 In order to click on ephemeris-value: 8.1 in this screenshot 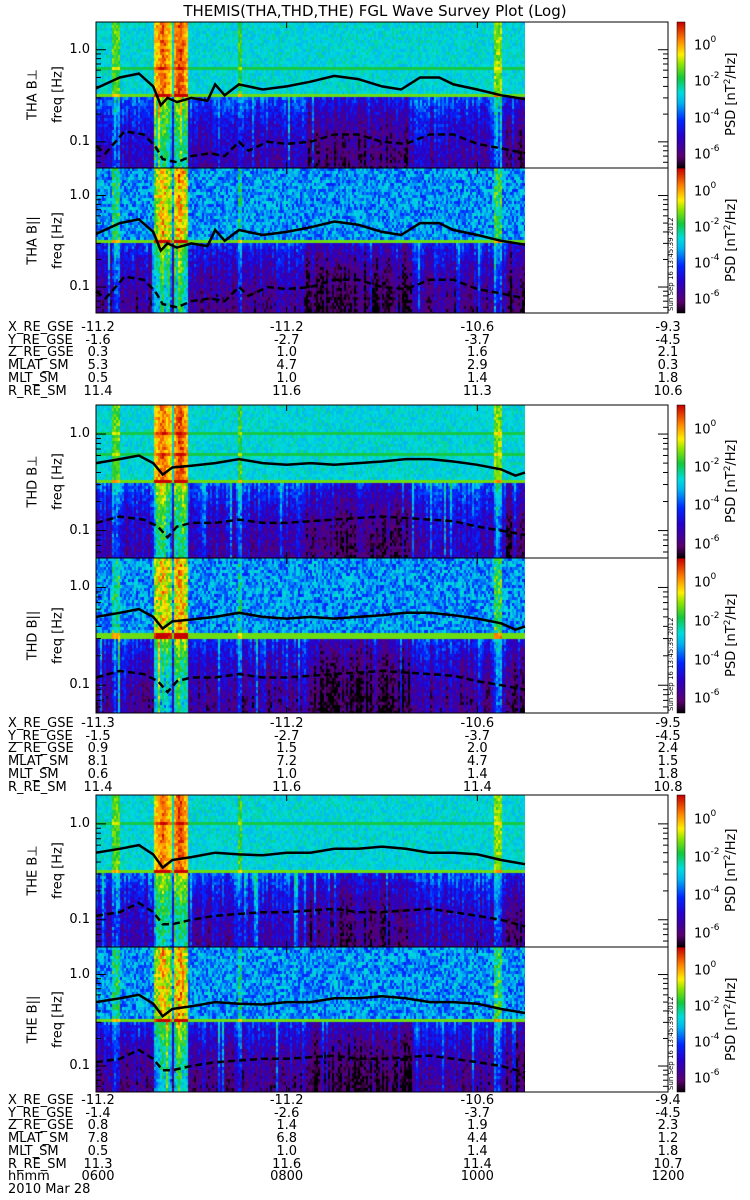, I will do `click(98, 762)`.